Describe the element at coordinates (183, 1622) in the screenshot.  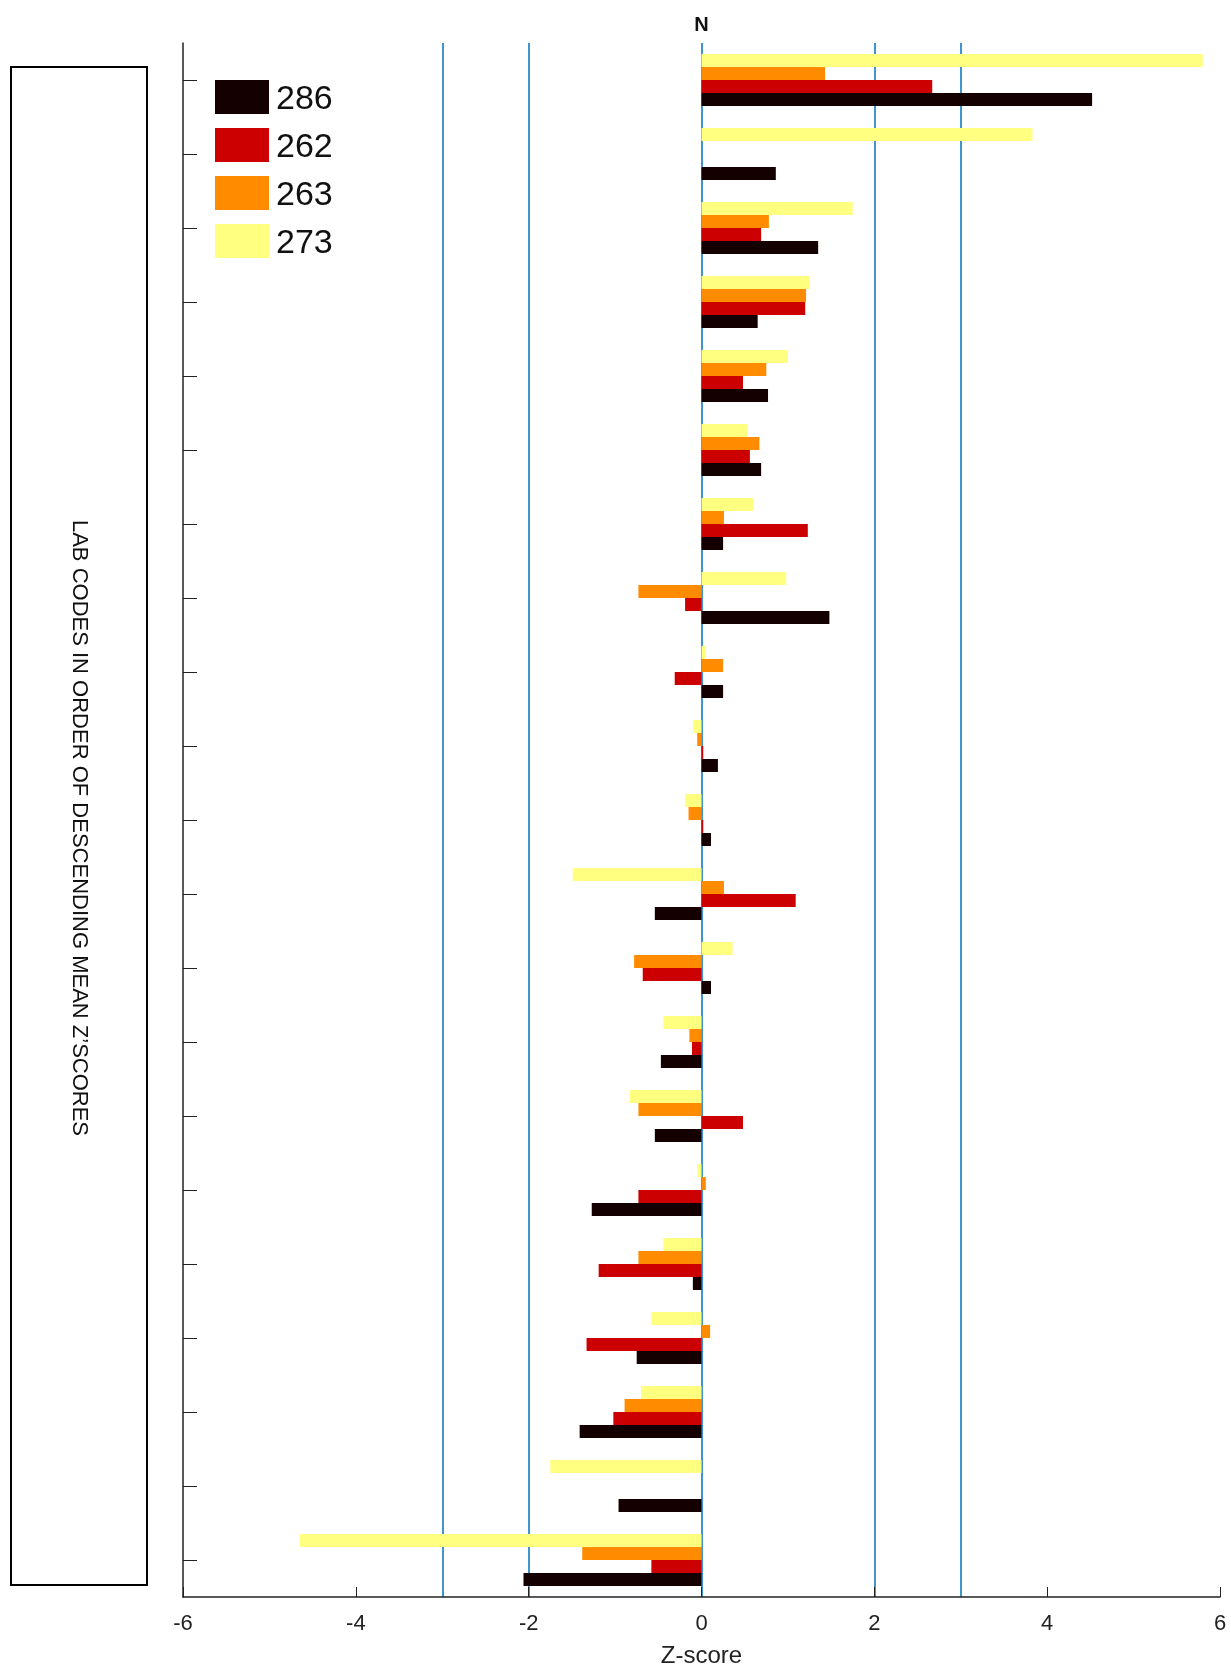
I see `x-tick-label: -6` at that location.